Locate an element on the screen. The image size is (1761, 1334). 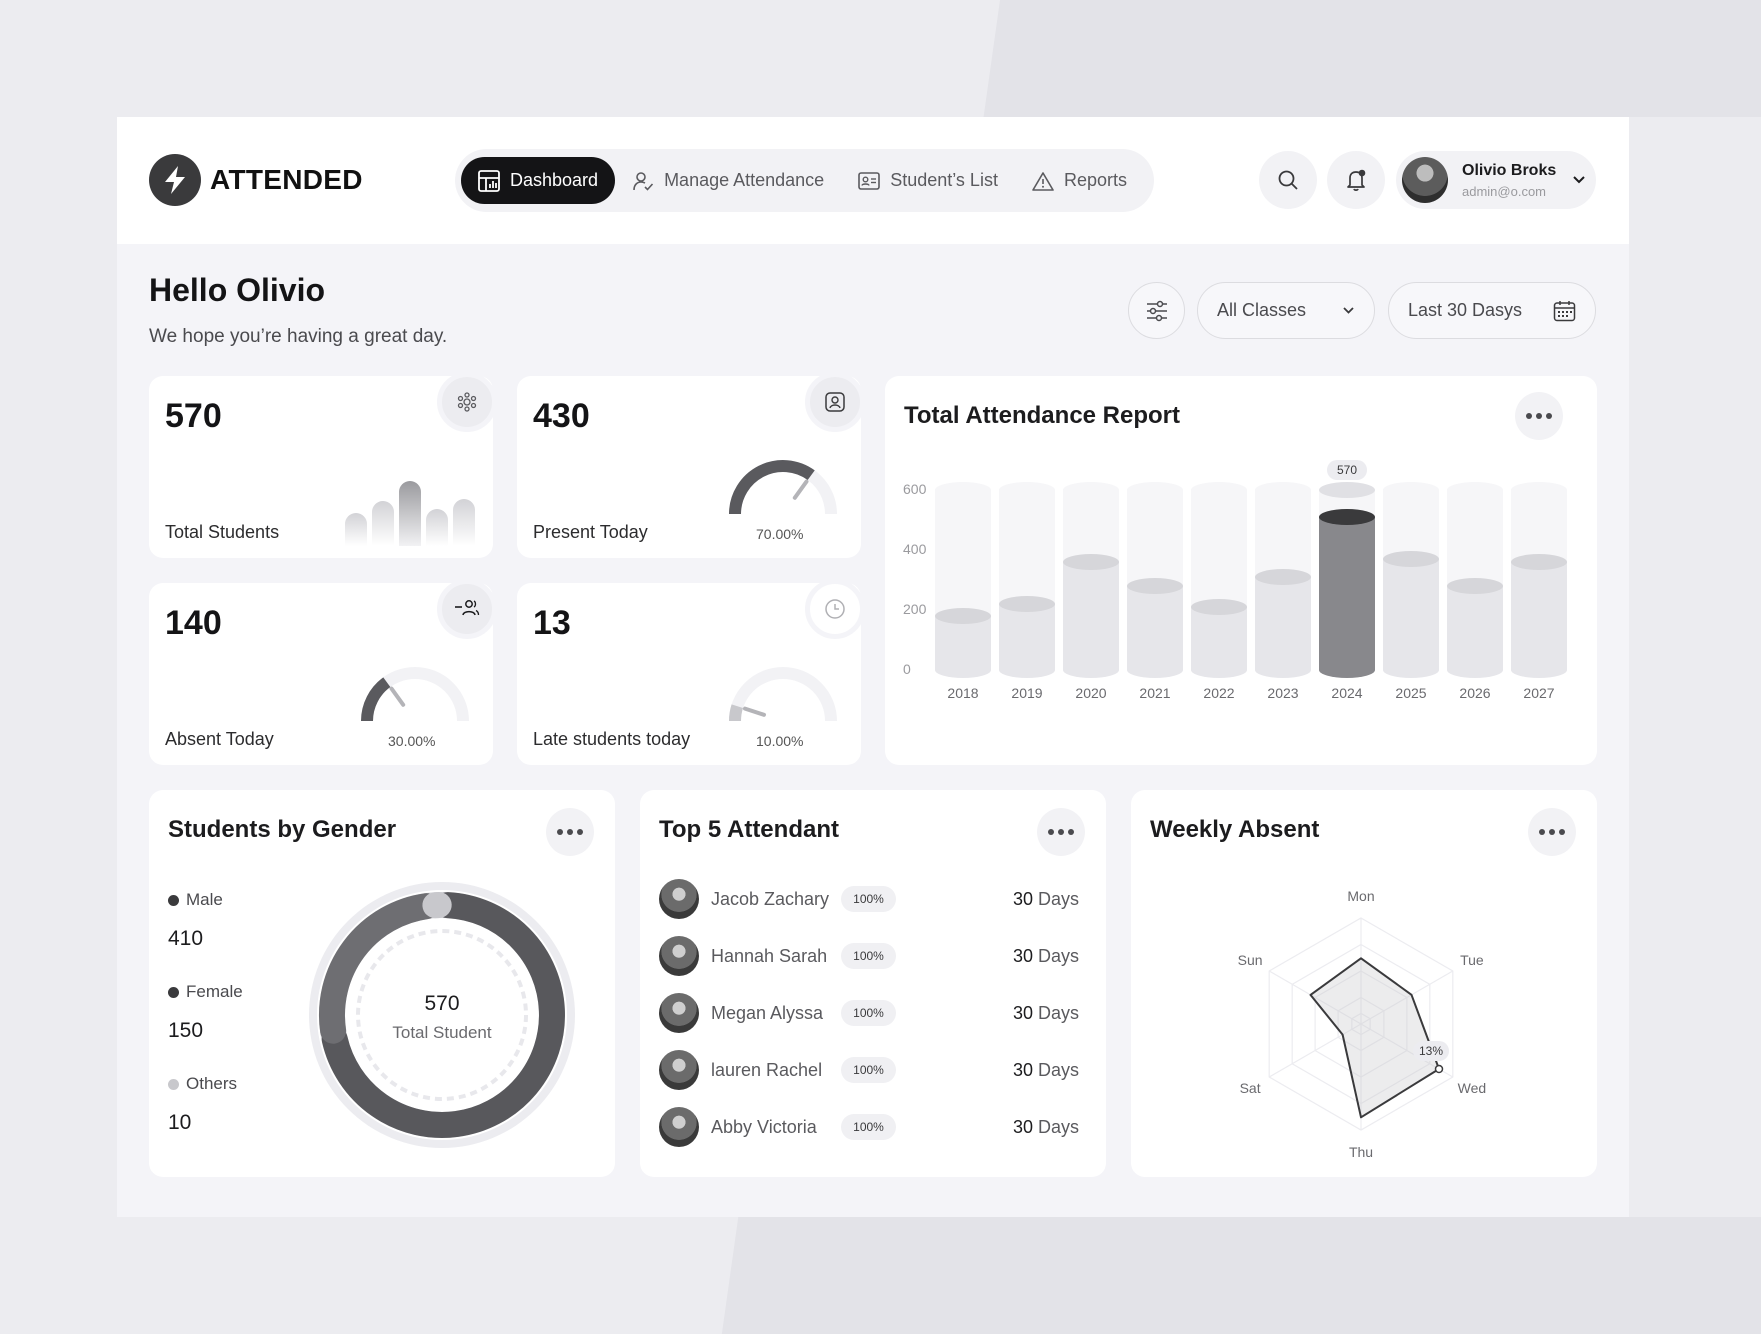
highlight-label: 570 is located at coordinates (1347, 470).